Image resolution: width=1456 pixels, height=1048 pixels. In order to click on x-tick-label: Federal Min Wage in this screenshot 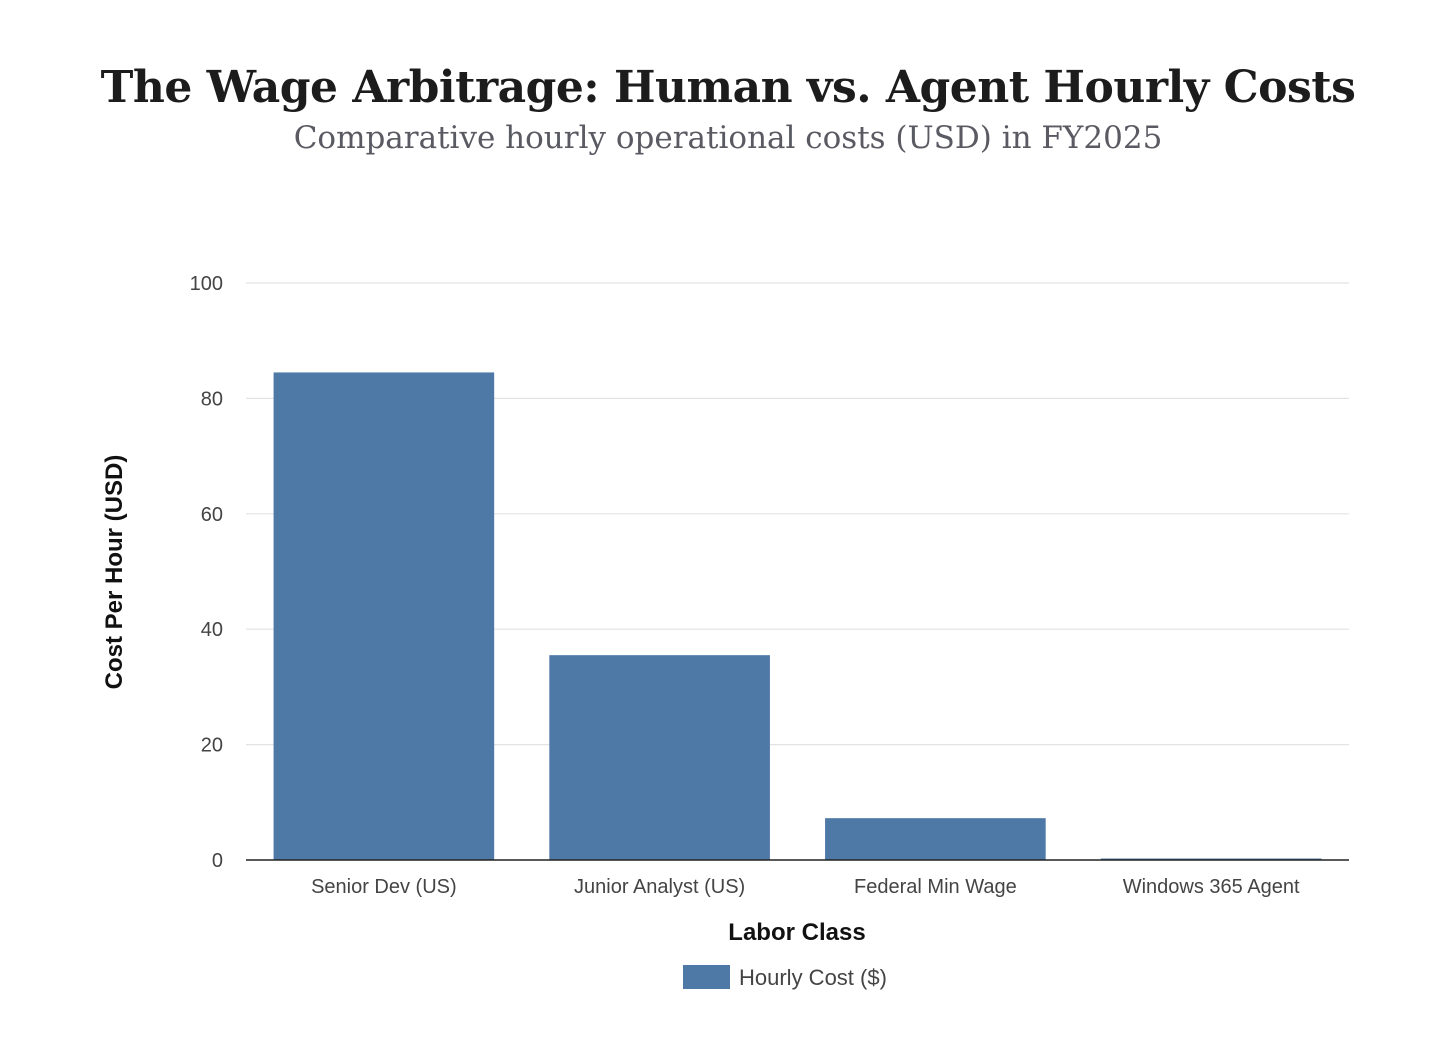, I will do `click(935, 887)`.